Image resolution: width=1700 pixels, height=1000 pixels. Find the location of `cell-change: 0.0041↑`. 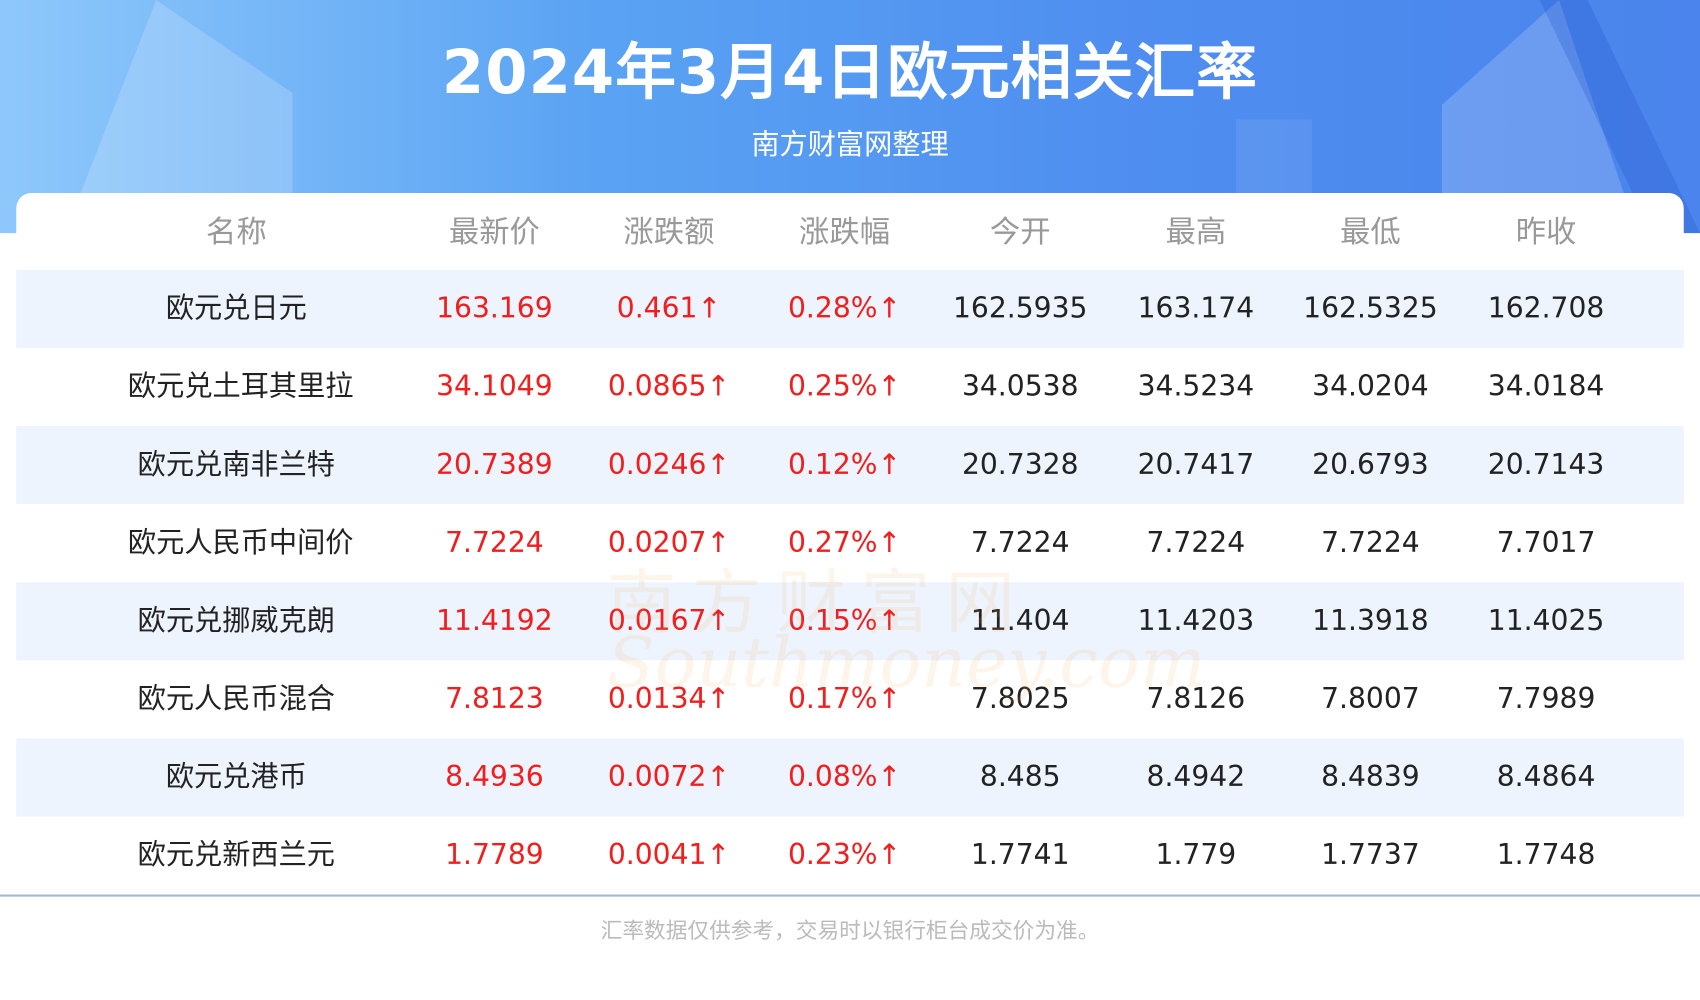

cell-change: 0.0041↑ is located at coordinates (669, 855).